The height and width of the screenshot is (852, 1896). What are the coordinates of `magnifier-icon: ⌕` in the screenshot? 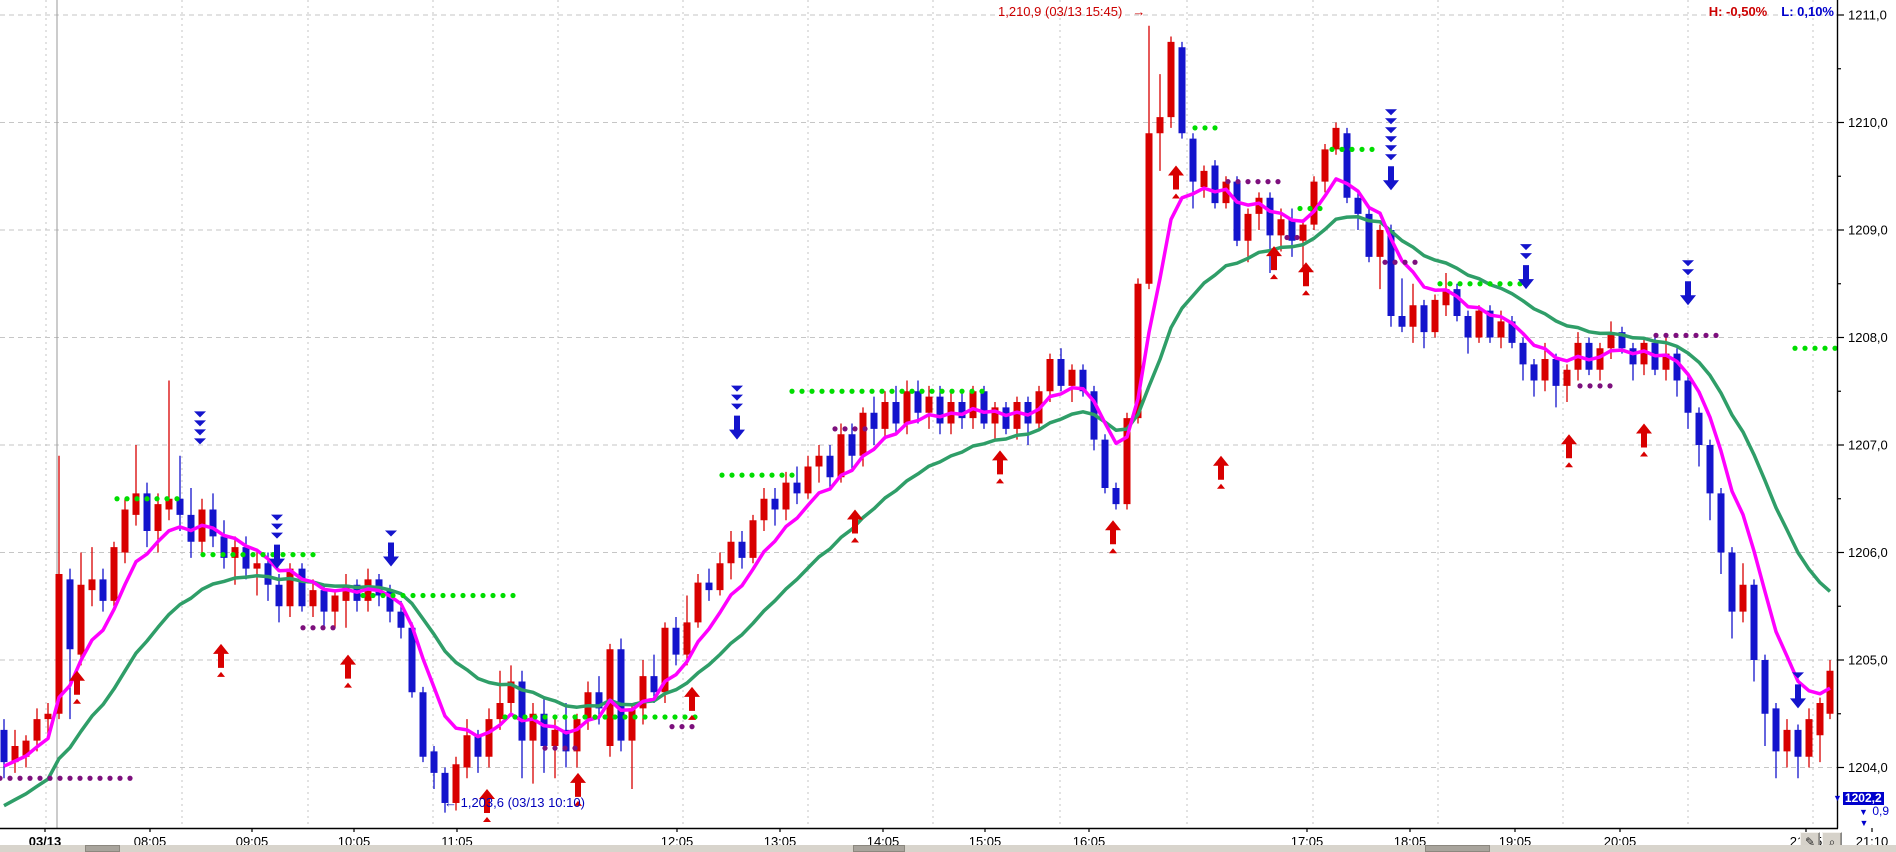 It's located at (1832, 842).